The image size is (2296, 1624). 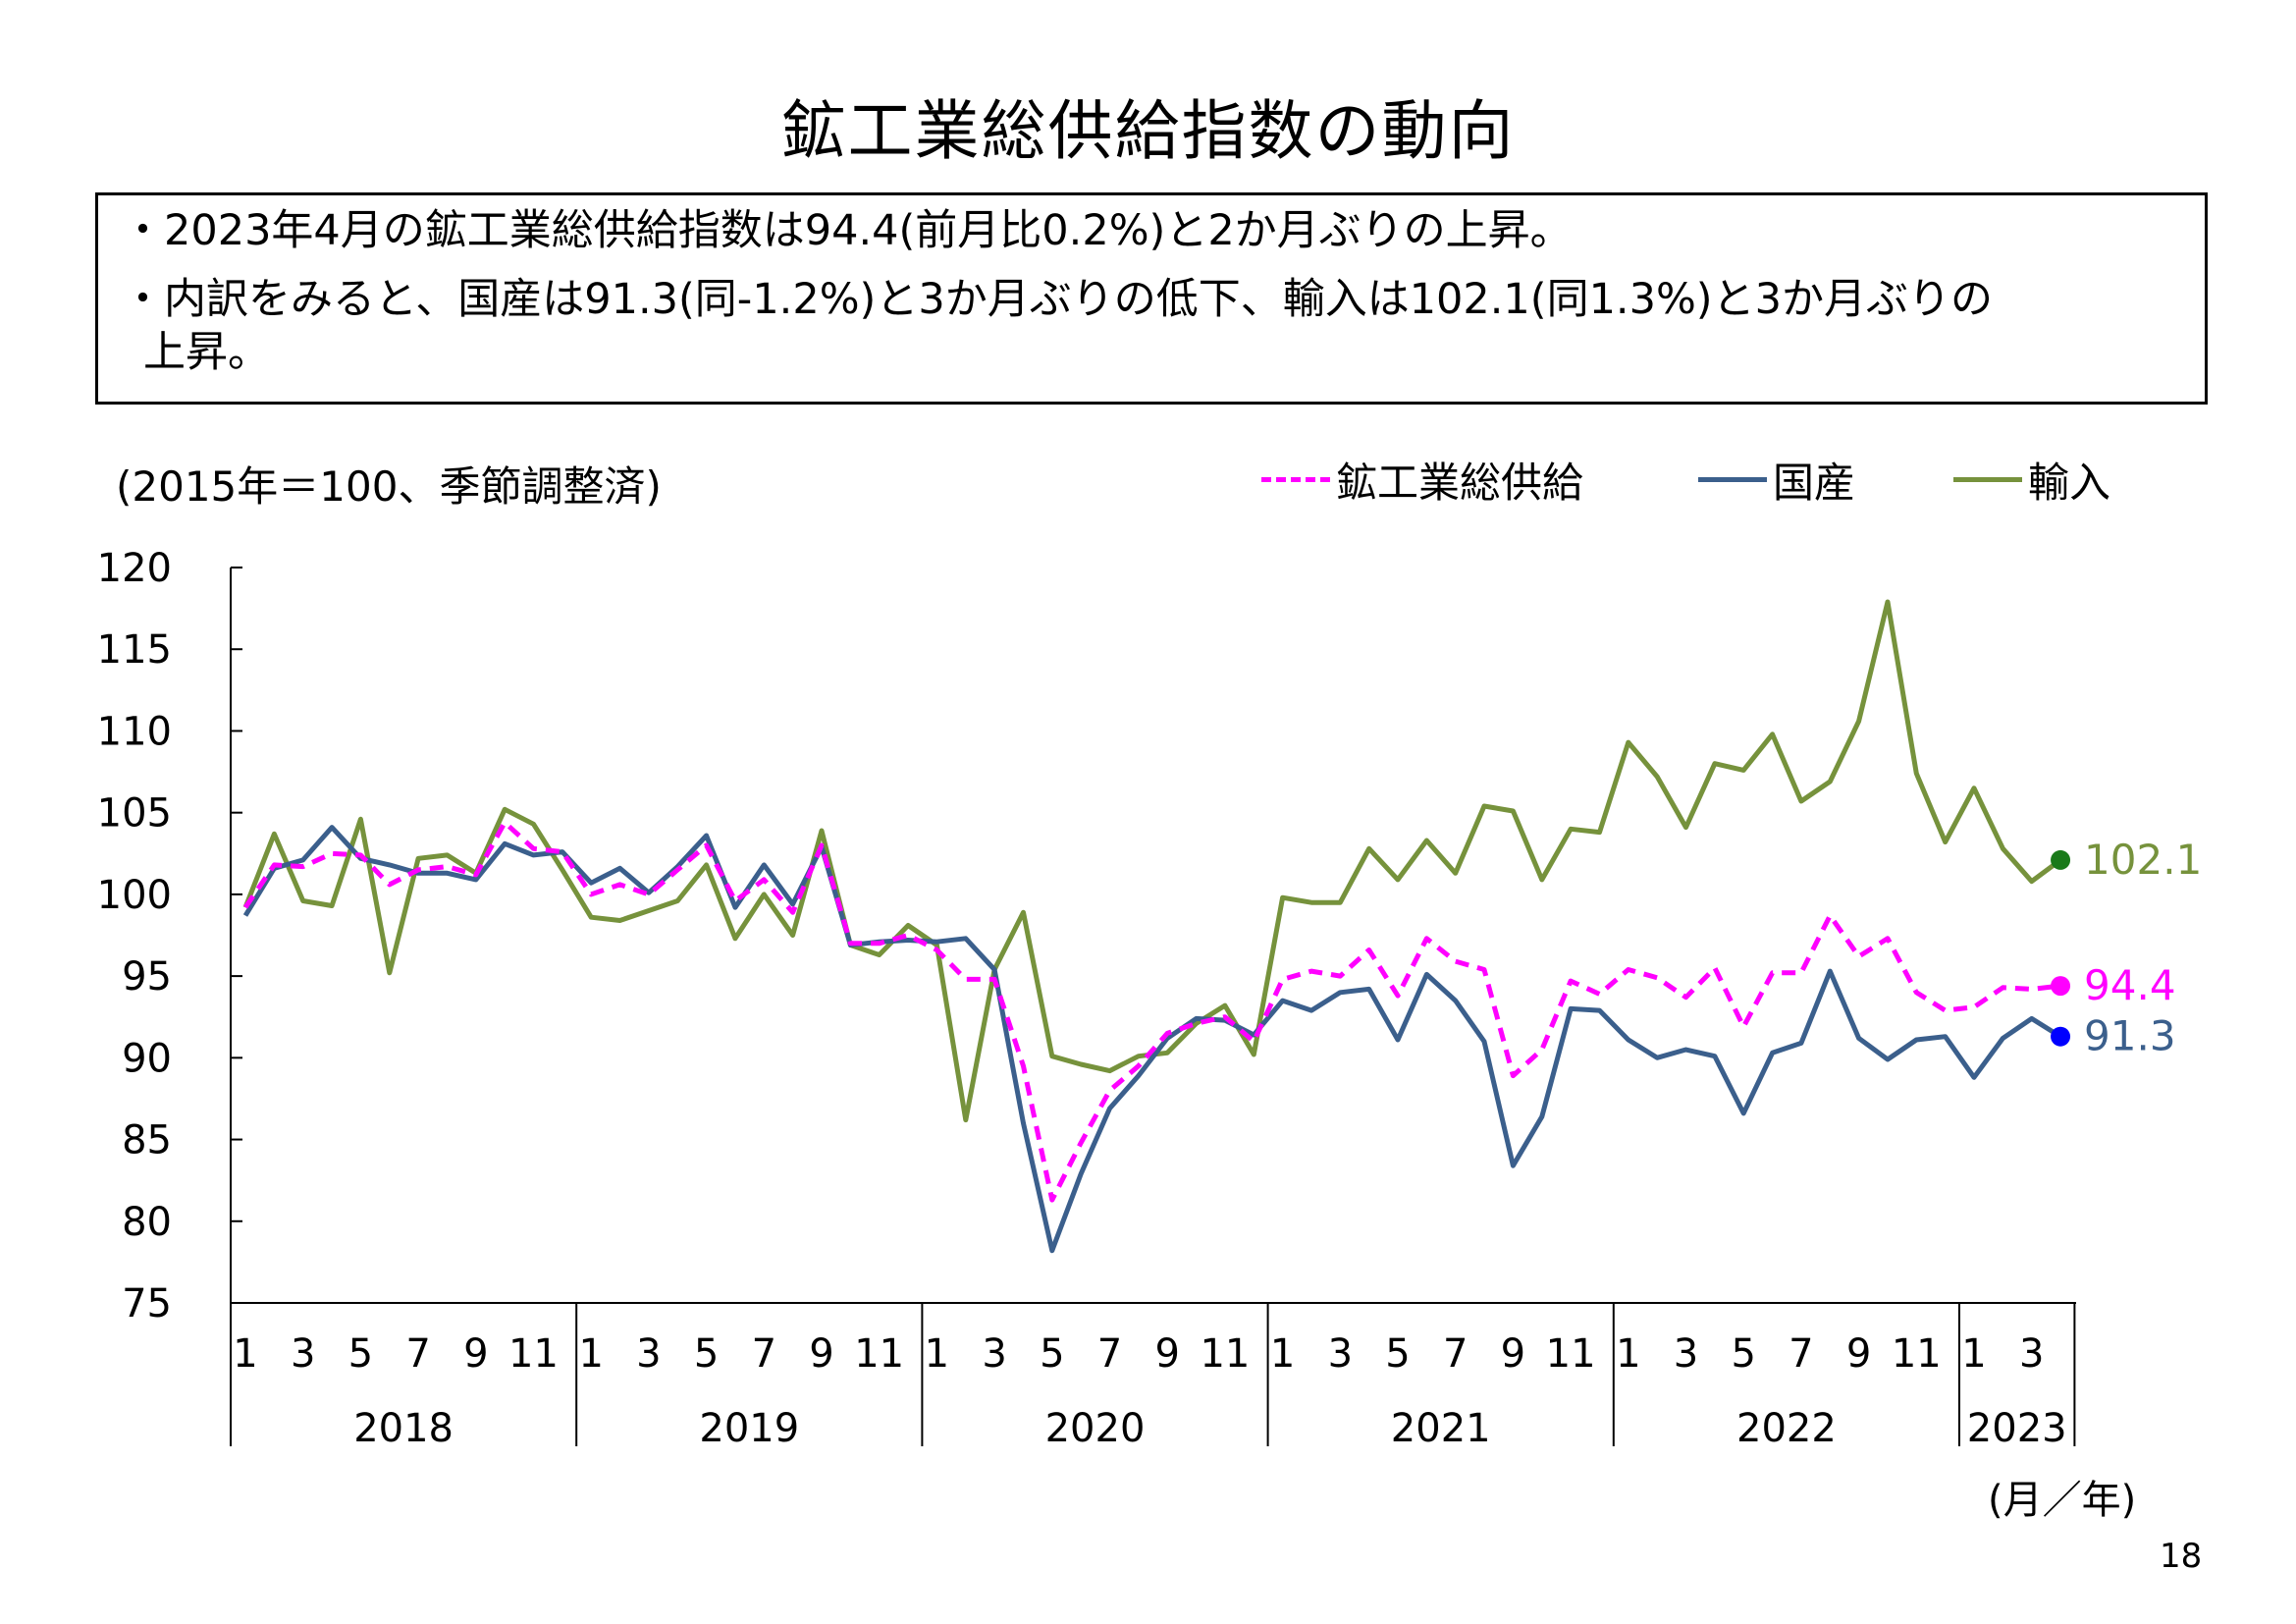 I want to click on x-year-label: 2022, so click(x=1786, y=1428).